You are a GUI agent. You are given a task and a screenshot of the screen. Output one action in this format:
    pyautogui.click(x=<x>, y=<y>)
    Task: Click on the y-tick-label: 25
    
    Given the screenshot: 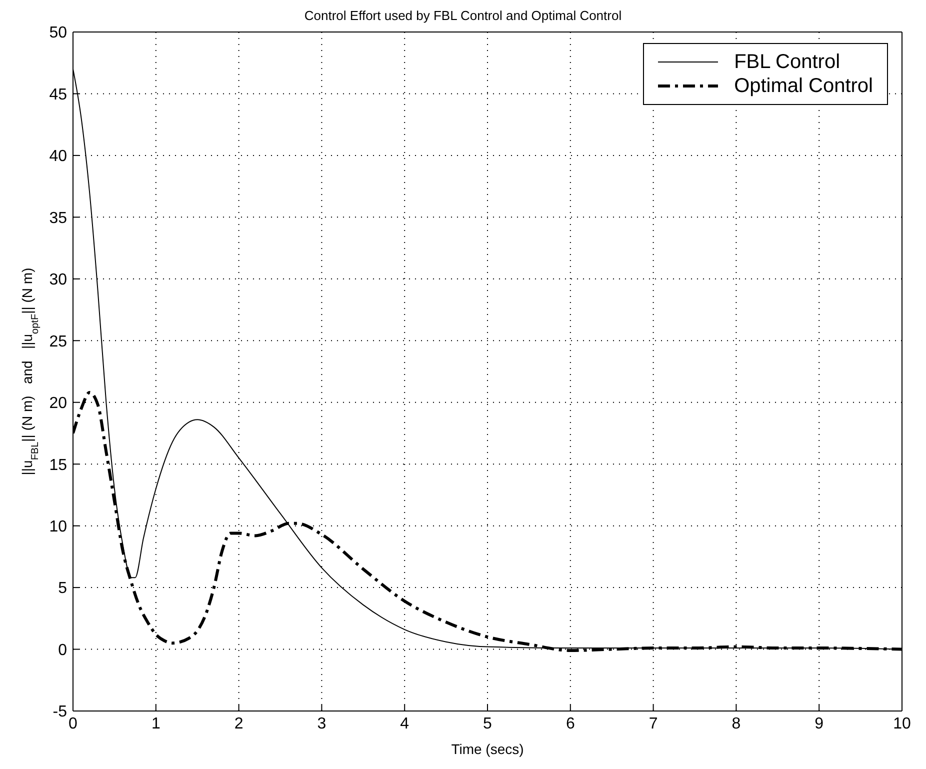 What is the action you would take?
    pyautogui.click(x=58, y=341)
    